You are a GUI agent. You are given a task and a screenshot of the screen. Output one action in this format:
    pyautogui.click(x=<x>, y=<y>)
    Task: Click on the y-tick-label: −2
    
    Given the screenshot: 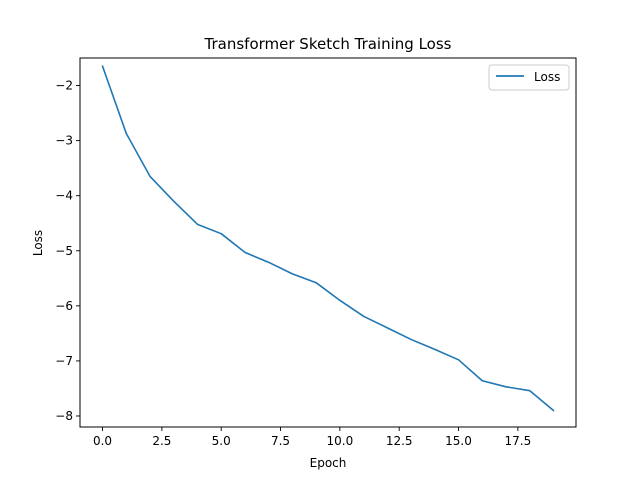 What is the action you would take?
    pyautogui.click(x=64, y=86)
    